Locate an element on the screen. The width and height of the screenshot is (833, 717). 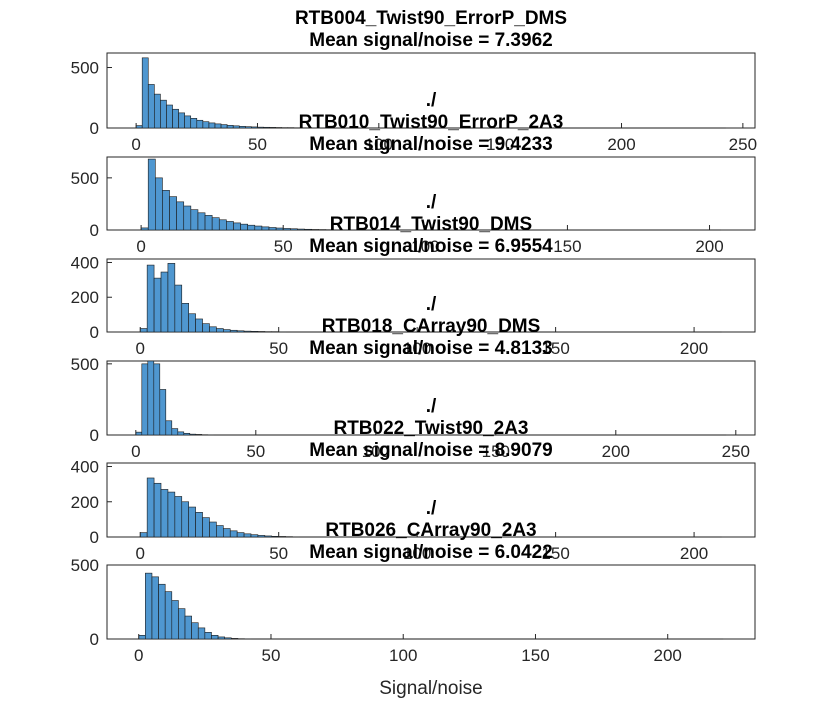
panel-title-line: RTB026_CArray90_2A3 is located at coordinates (430, 530).